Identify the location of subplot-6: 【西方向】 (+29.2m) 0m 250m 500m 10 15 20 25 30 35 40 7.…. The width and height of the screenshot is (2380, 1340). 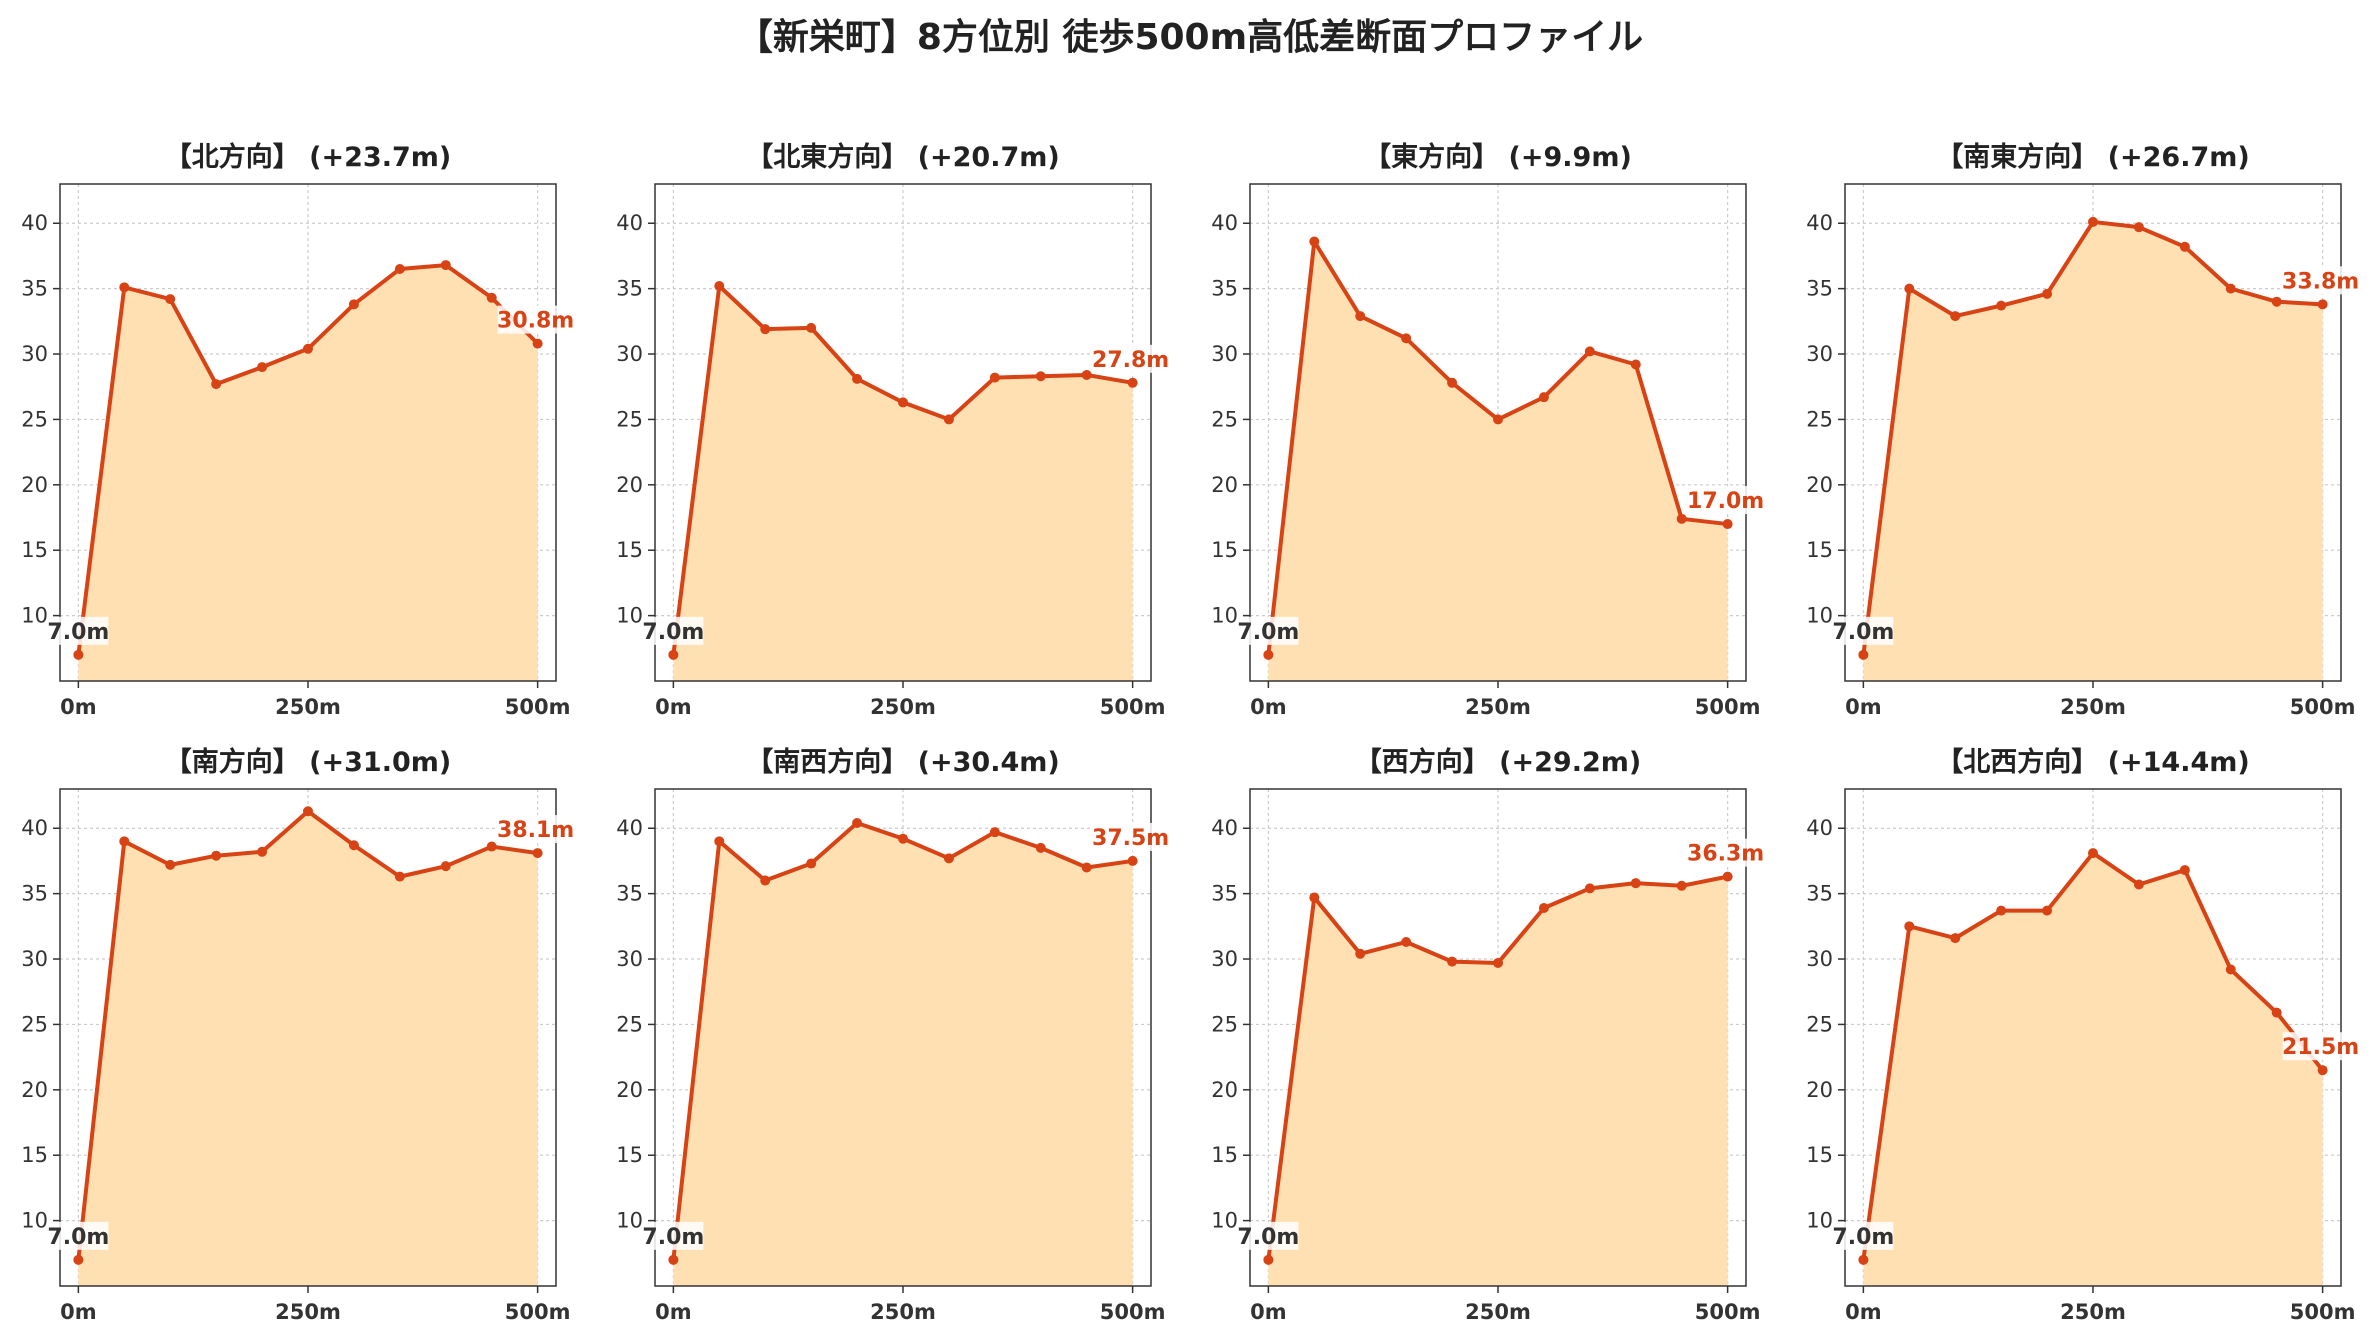
(1487, 1035).